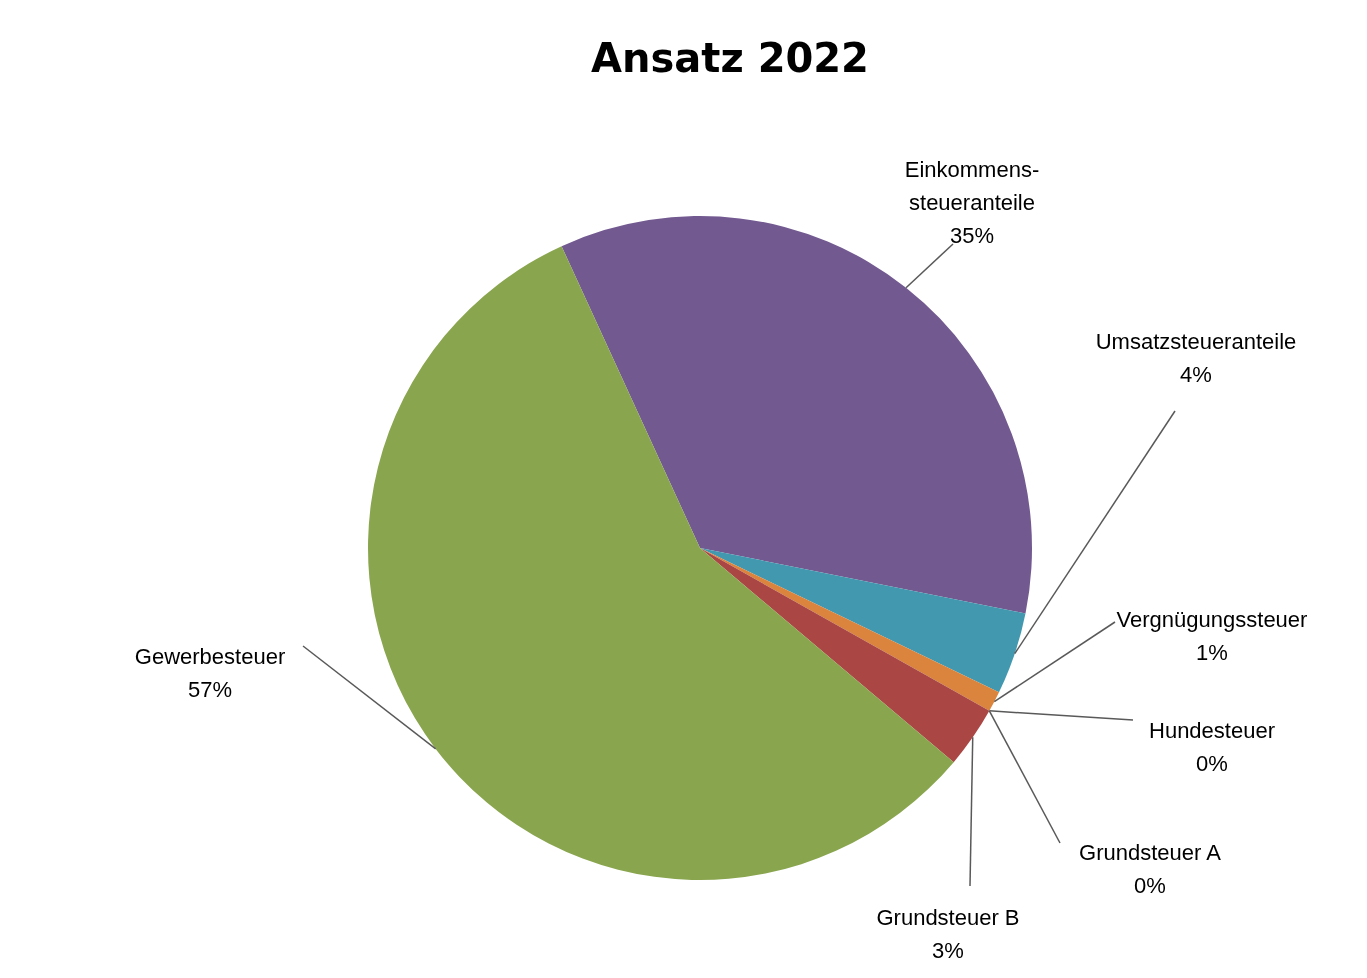 The height and width of the screenshot is (978, 1367). Describe the element at coordinates (948, 950) in the screenshot. I see `data-label: 3%` at that location.